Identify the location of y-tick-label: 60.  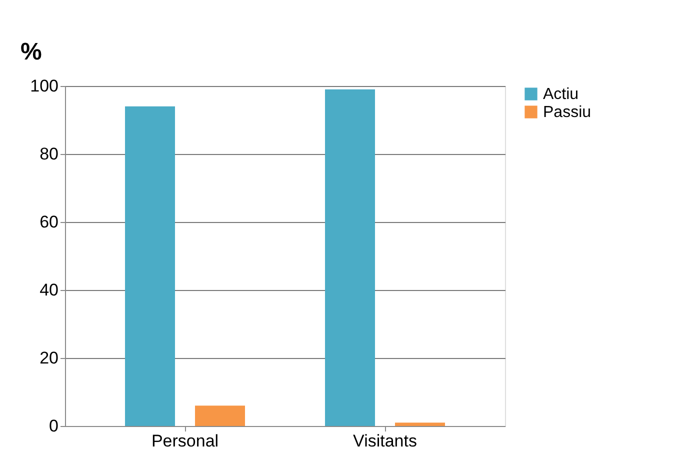
(49, 222).